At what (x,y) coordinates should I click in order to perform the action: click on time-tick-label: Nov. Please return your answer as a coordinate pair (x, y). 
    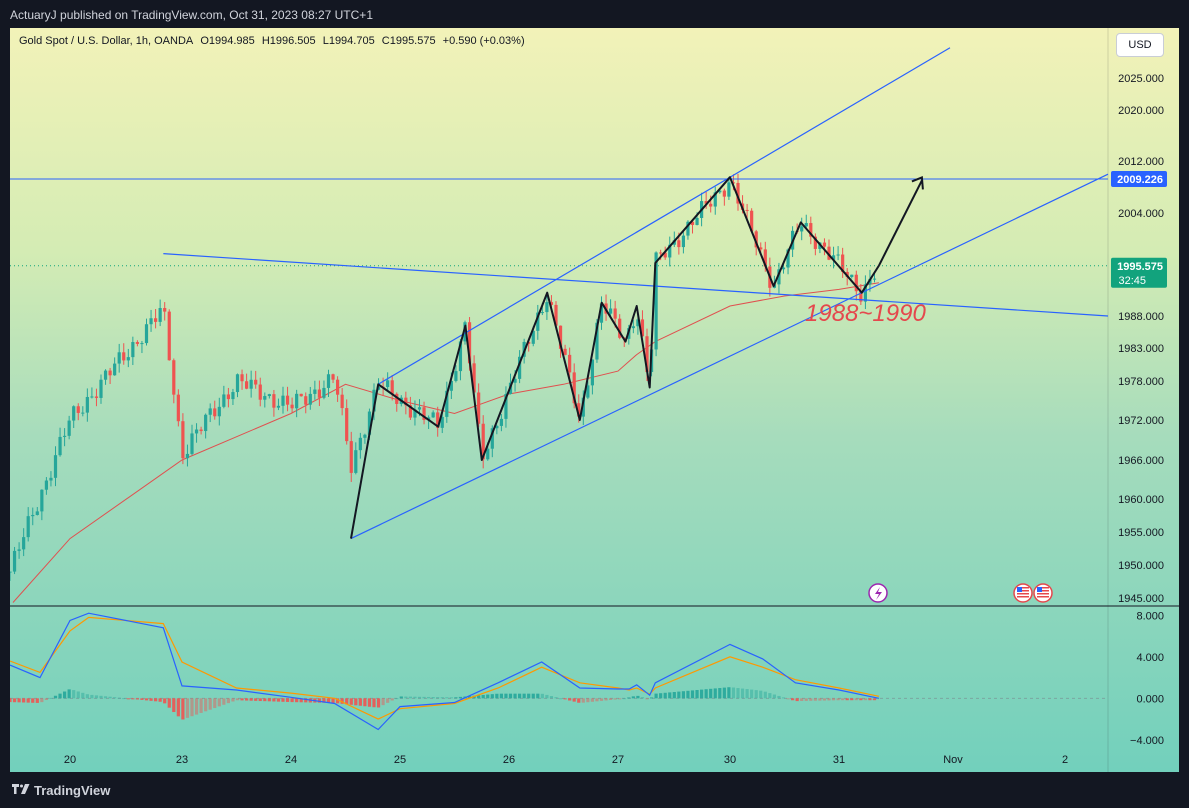
    Looking at the image, I should click on (953, 760).